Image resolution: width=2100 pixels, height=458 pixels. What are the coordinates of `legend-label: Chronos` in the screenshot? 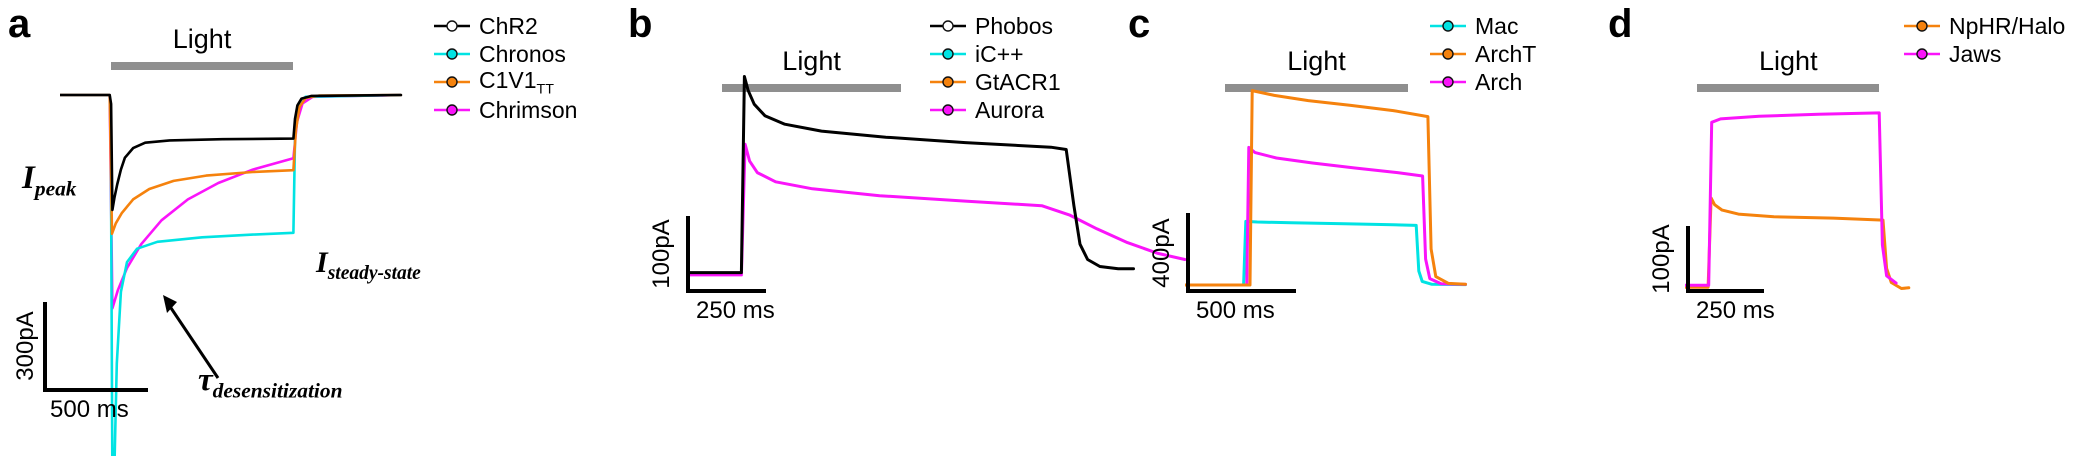 It's located at (522, 53).